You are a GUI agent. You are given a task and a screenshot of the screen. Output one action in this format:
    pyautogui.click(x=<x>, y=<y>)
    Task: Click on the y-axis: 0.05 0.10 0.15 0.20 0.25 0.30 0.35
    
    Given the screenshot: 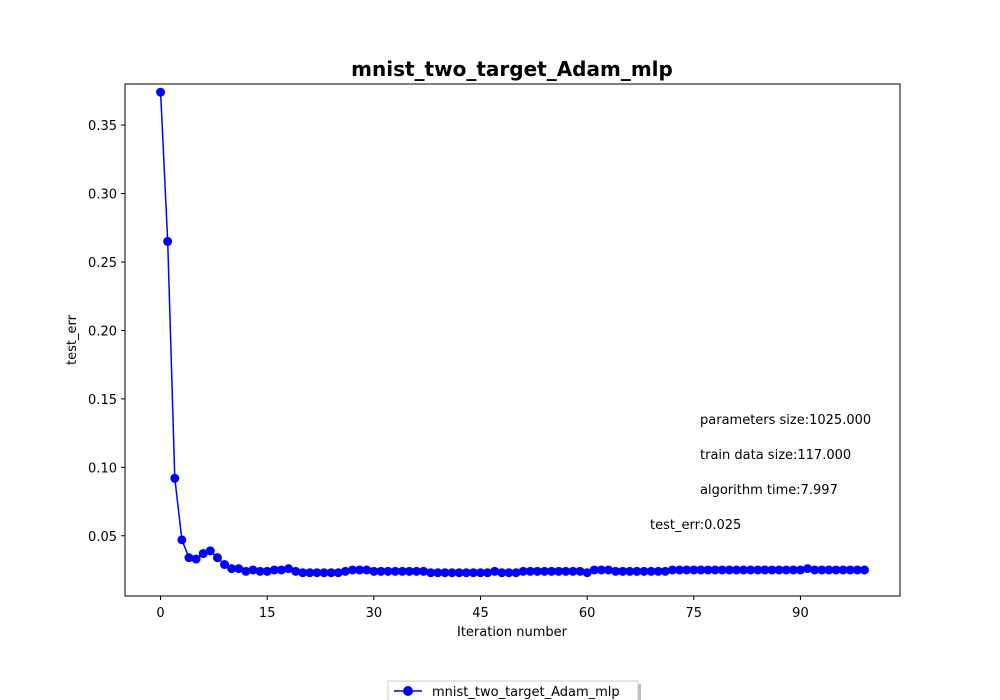 What is the action you would take?
    pyautogui.click(x=106, y=332)
    